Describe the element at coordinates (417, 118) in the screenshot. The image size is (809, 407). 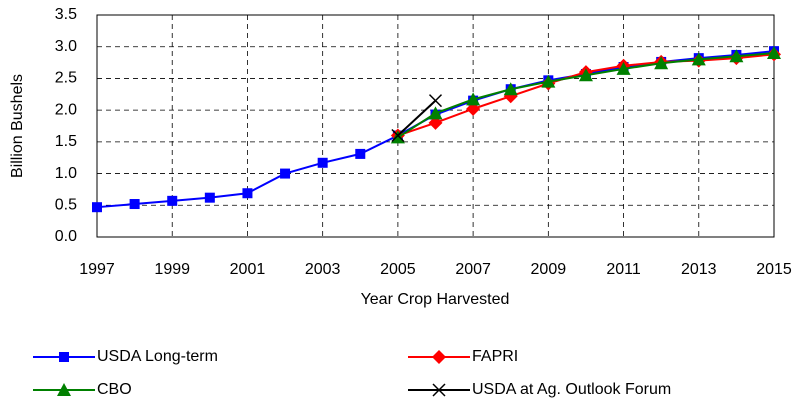
I see `series-line` at that location.